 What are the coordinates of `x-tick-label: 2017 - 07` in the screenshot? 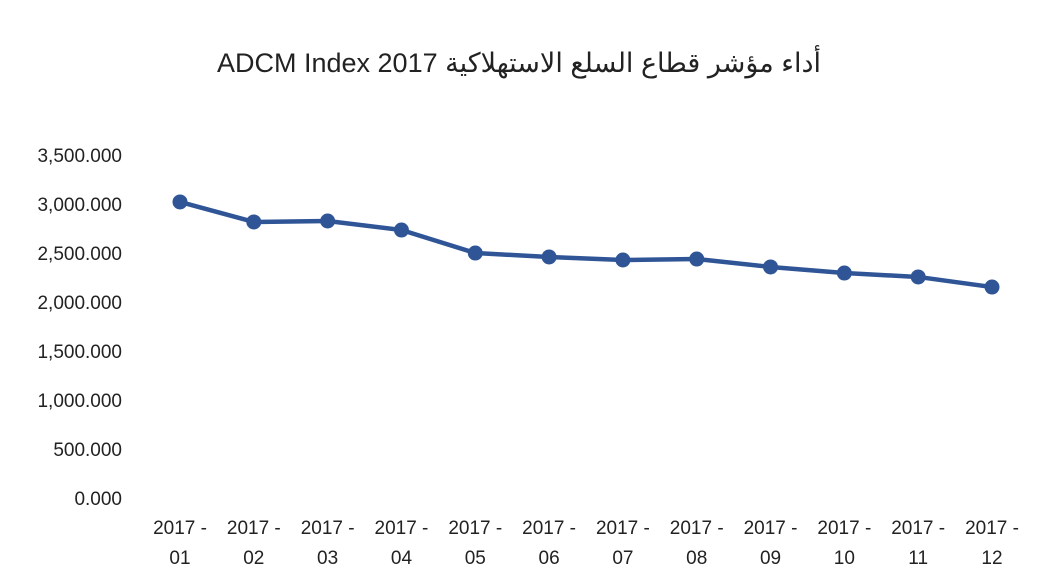 It's located at (622, 543).